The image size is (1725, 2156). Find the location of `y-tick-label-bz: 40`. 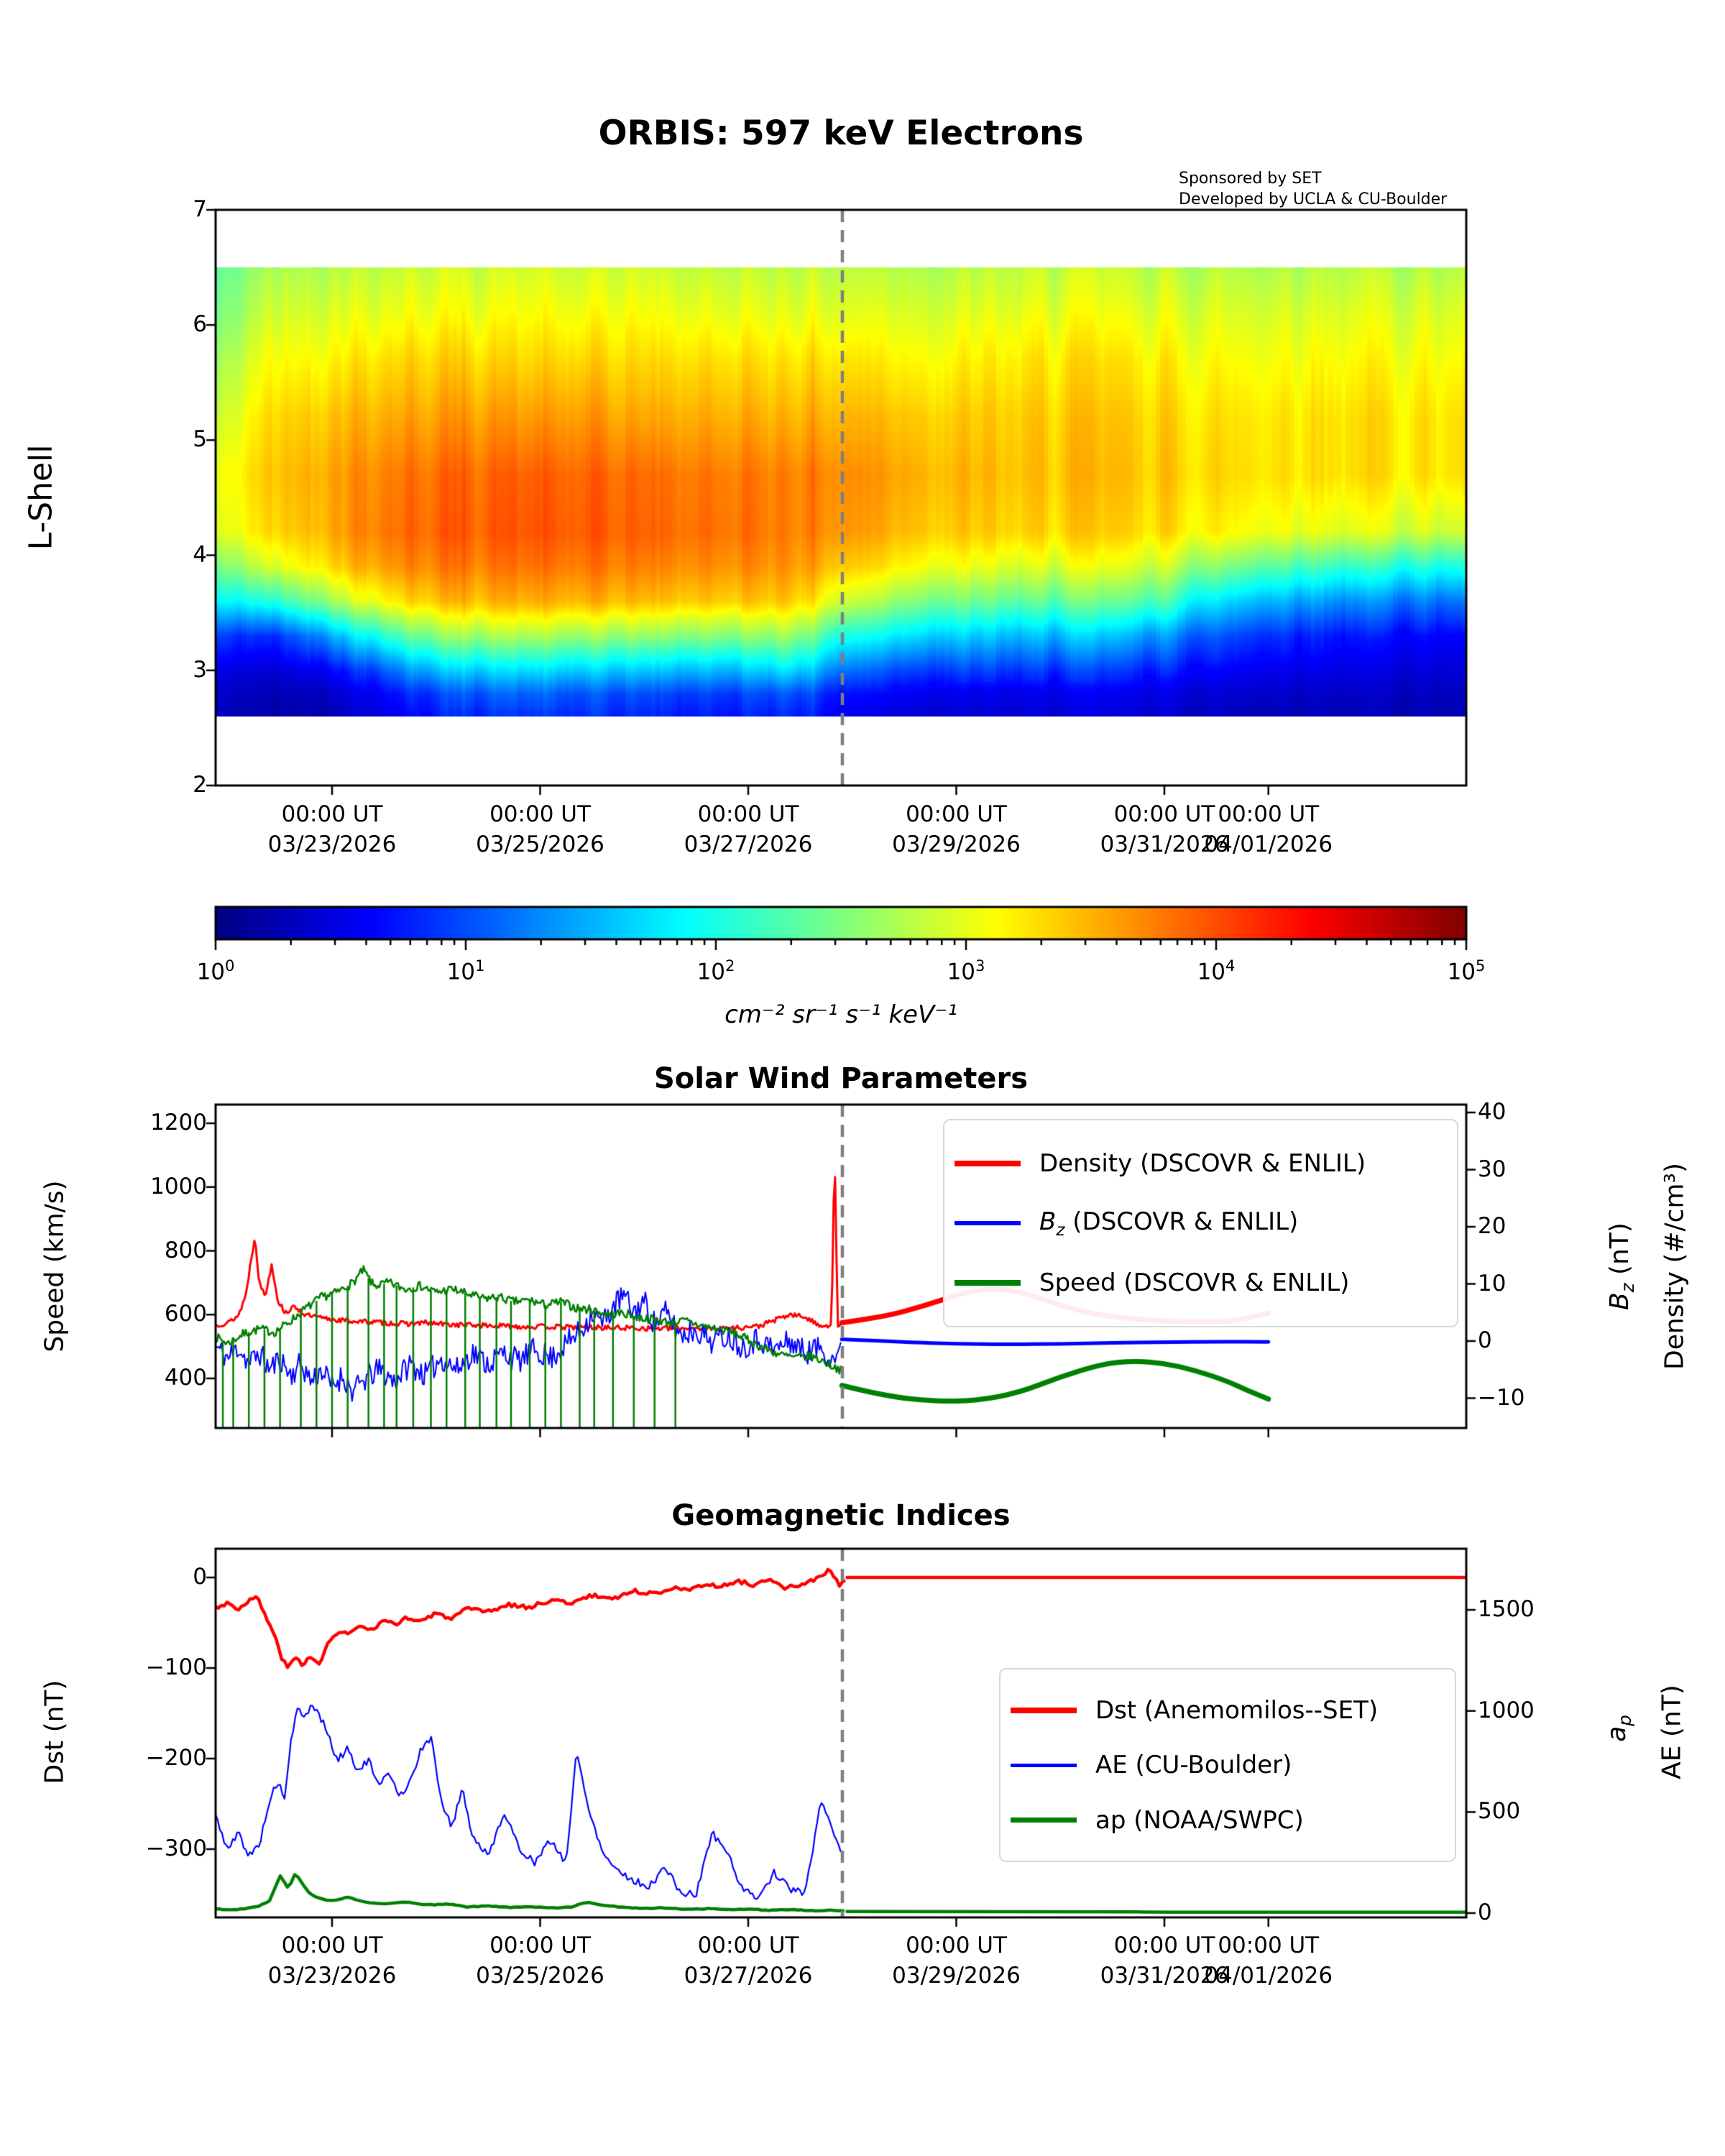

y-tick-label-bz: 40 is located at coordinates (1492, 1112).